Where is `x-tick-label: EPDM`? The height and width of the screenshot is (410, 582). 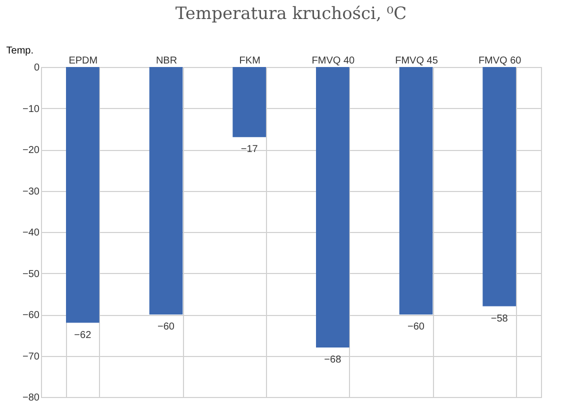 x-tick-label: EPDM is located at coordinates (83, 61).